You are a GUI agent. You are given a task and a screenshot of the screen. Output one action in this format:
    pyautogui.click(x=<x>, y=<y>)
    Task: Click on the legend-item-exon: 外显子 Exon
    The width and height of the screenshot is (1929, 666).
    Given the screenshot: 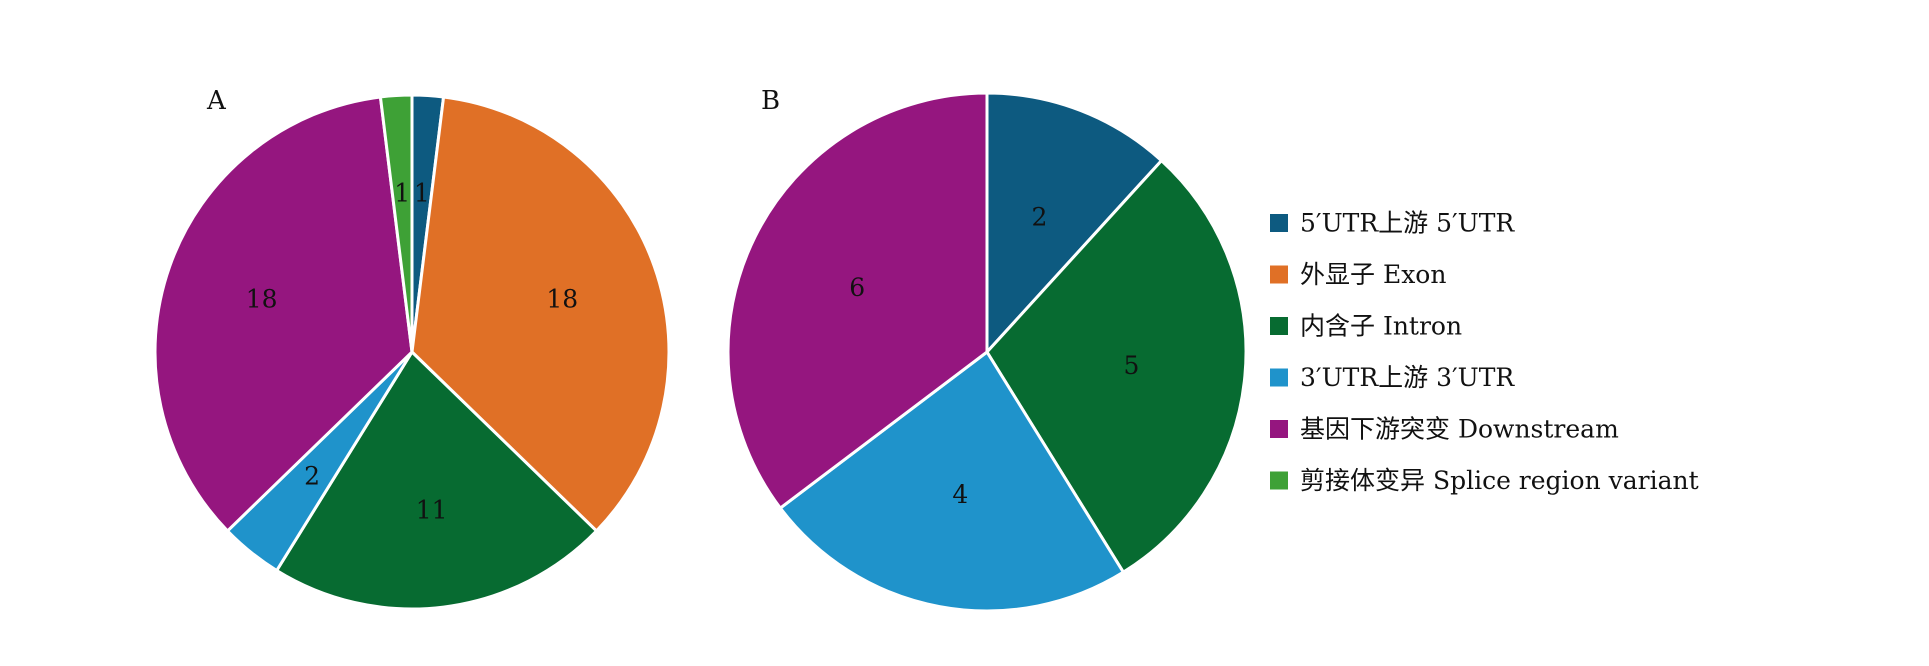 What is the action you would take?
    pyautogui.click(x=1358, y=274)
    